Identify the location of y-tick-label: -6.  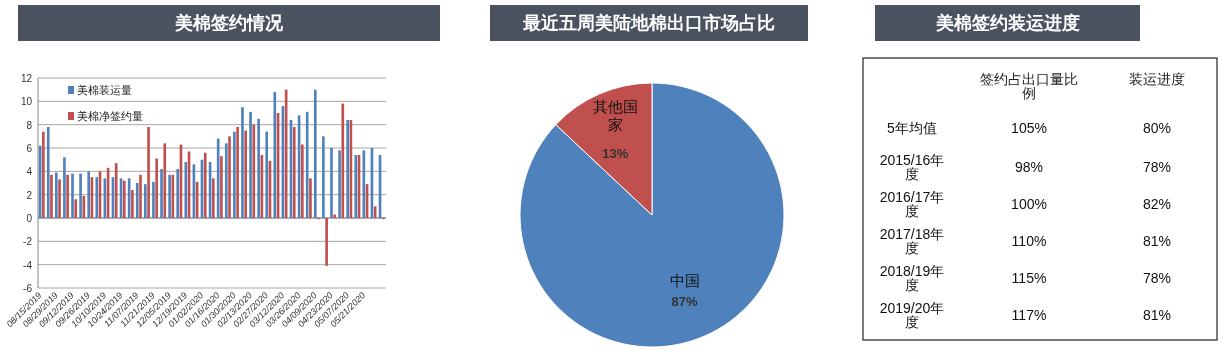
(28, 288).